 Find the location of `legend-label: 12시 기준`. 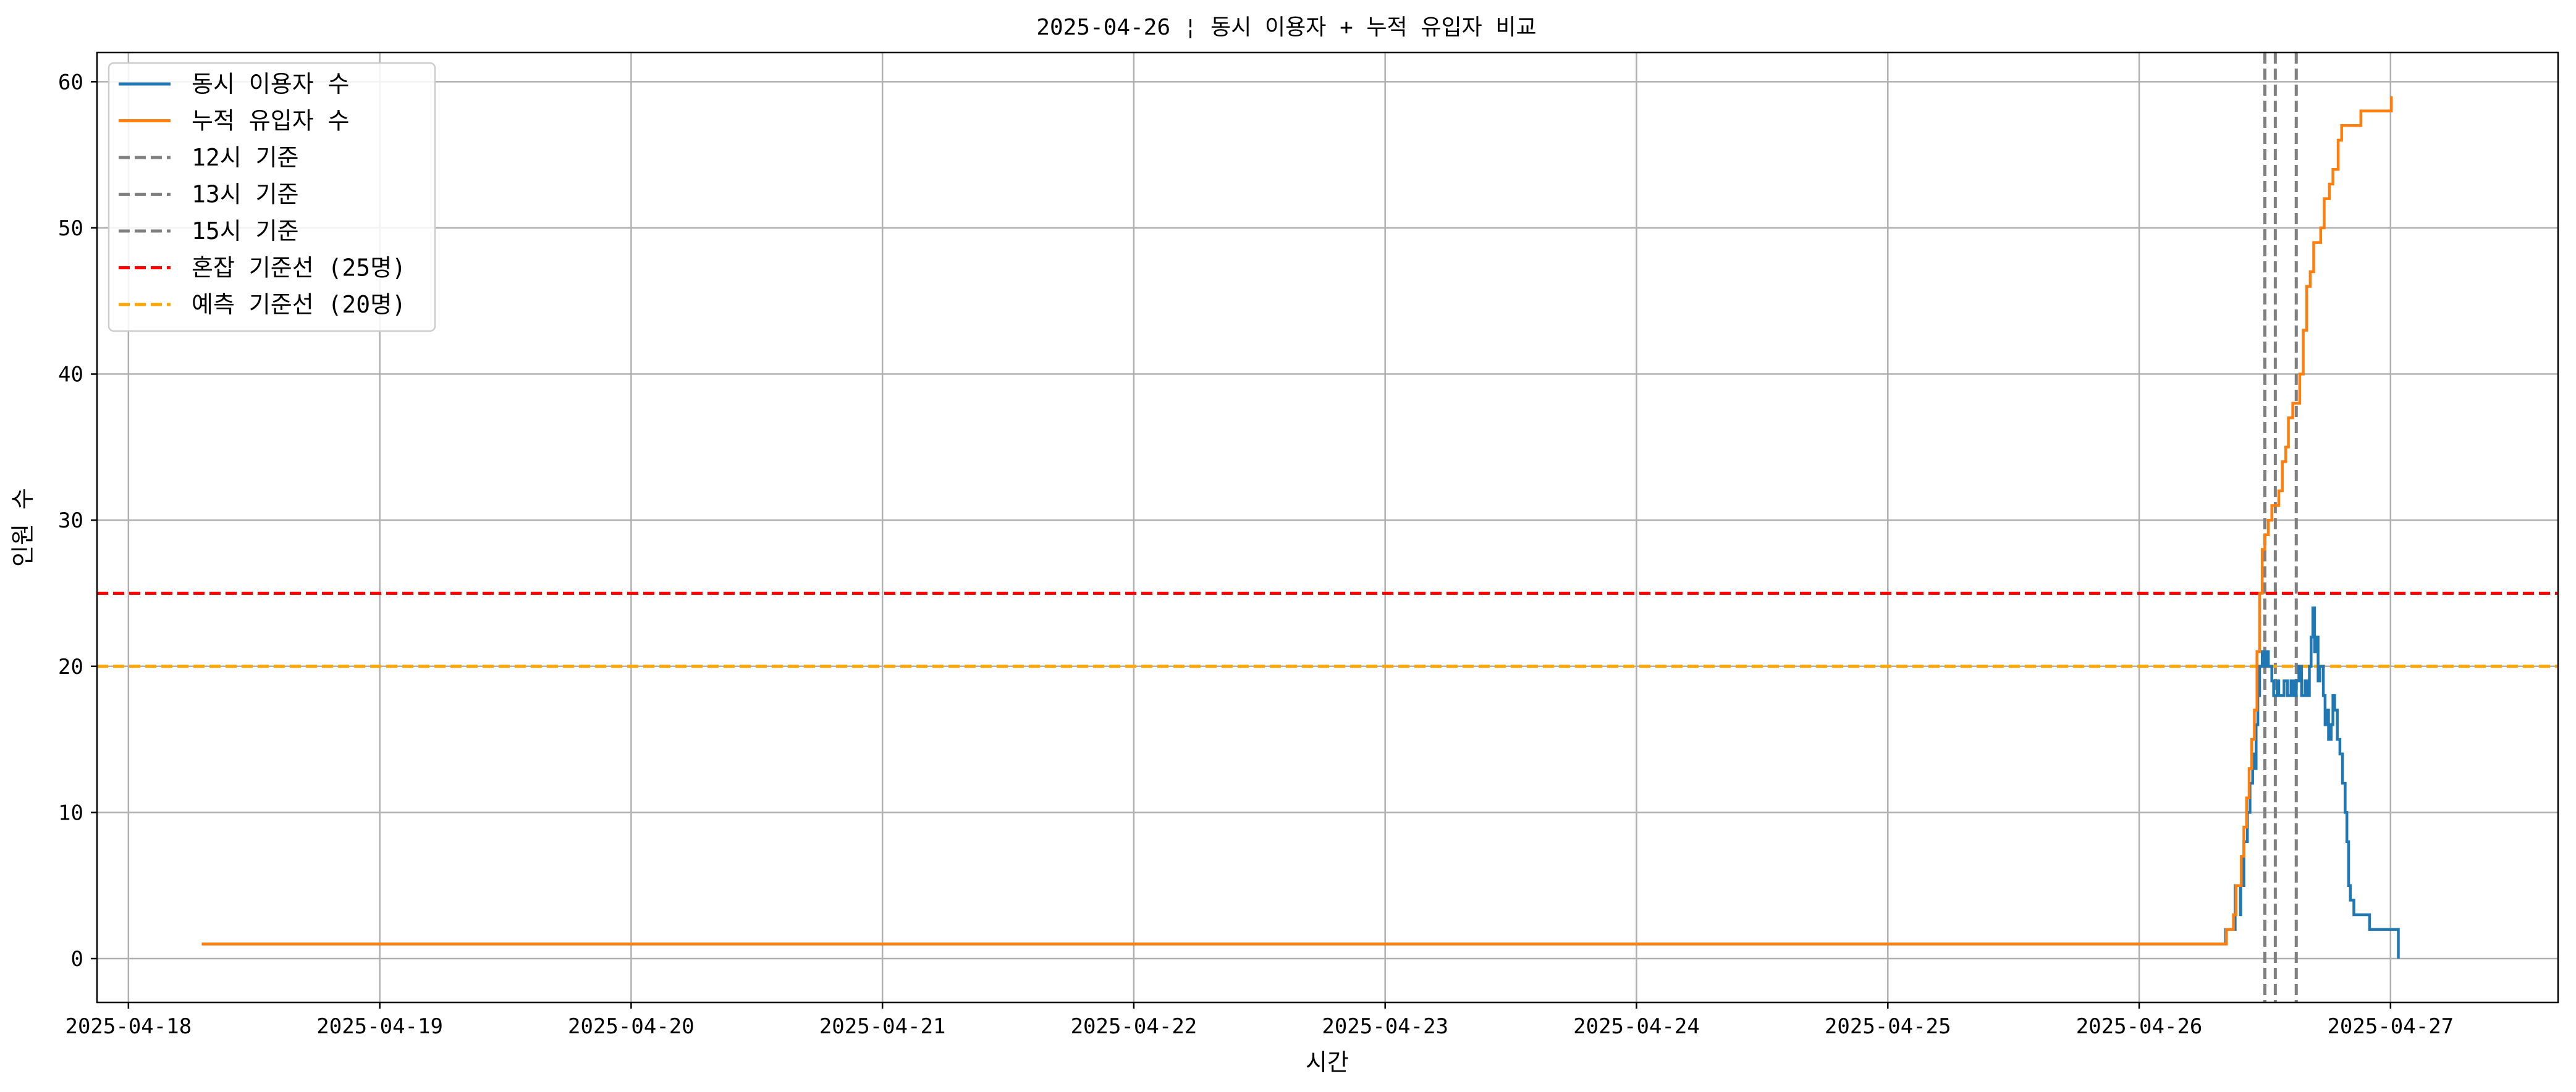

legend-label: 12시 기준 is located at coordinates (245, 157).